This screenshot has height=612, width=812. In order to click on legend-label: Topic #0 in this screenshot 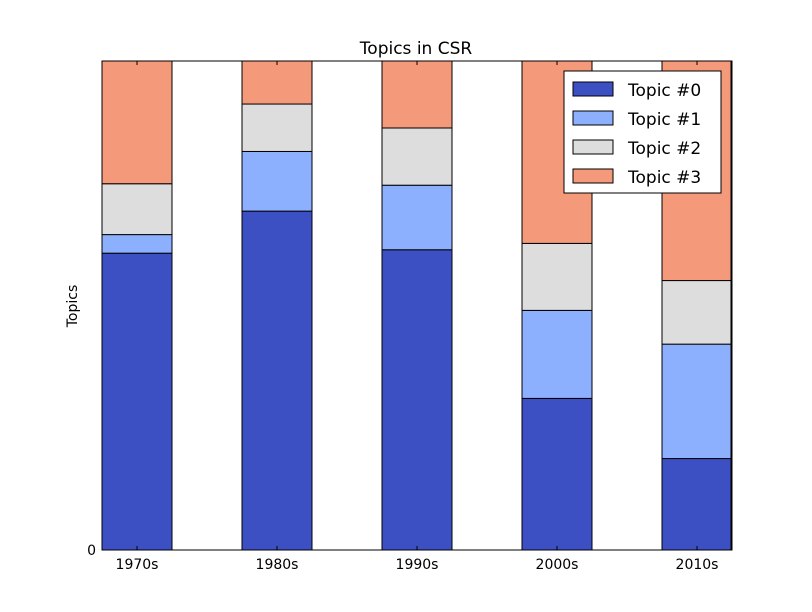, I will do `click(664, 91)`.